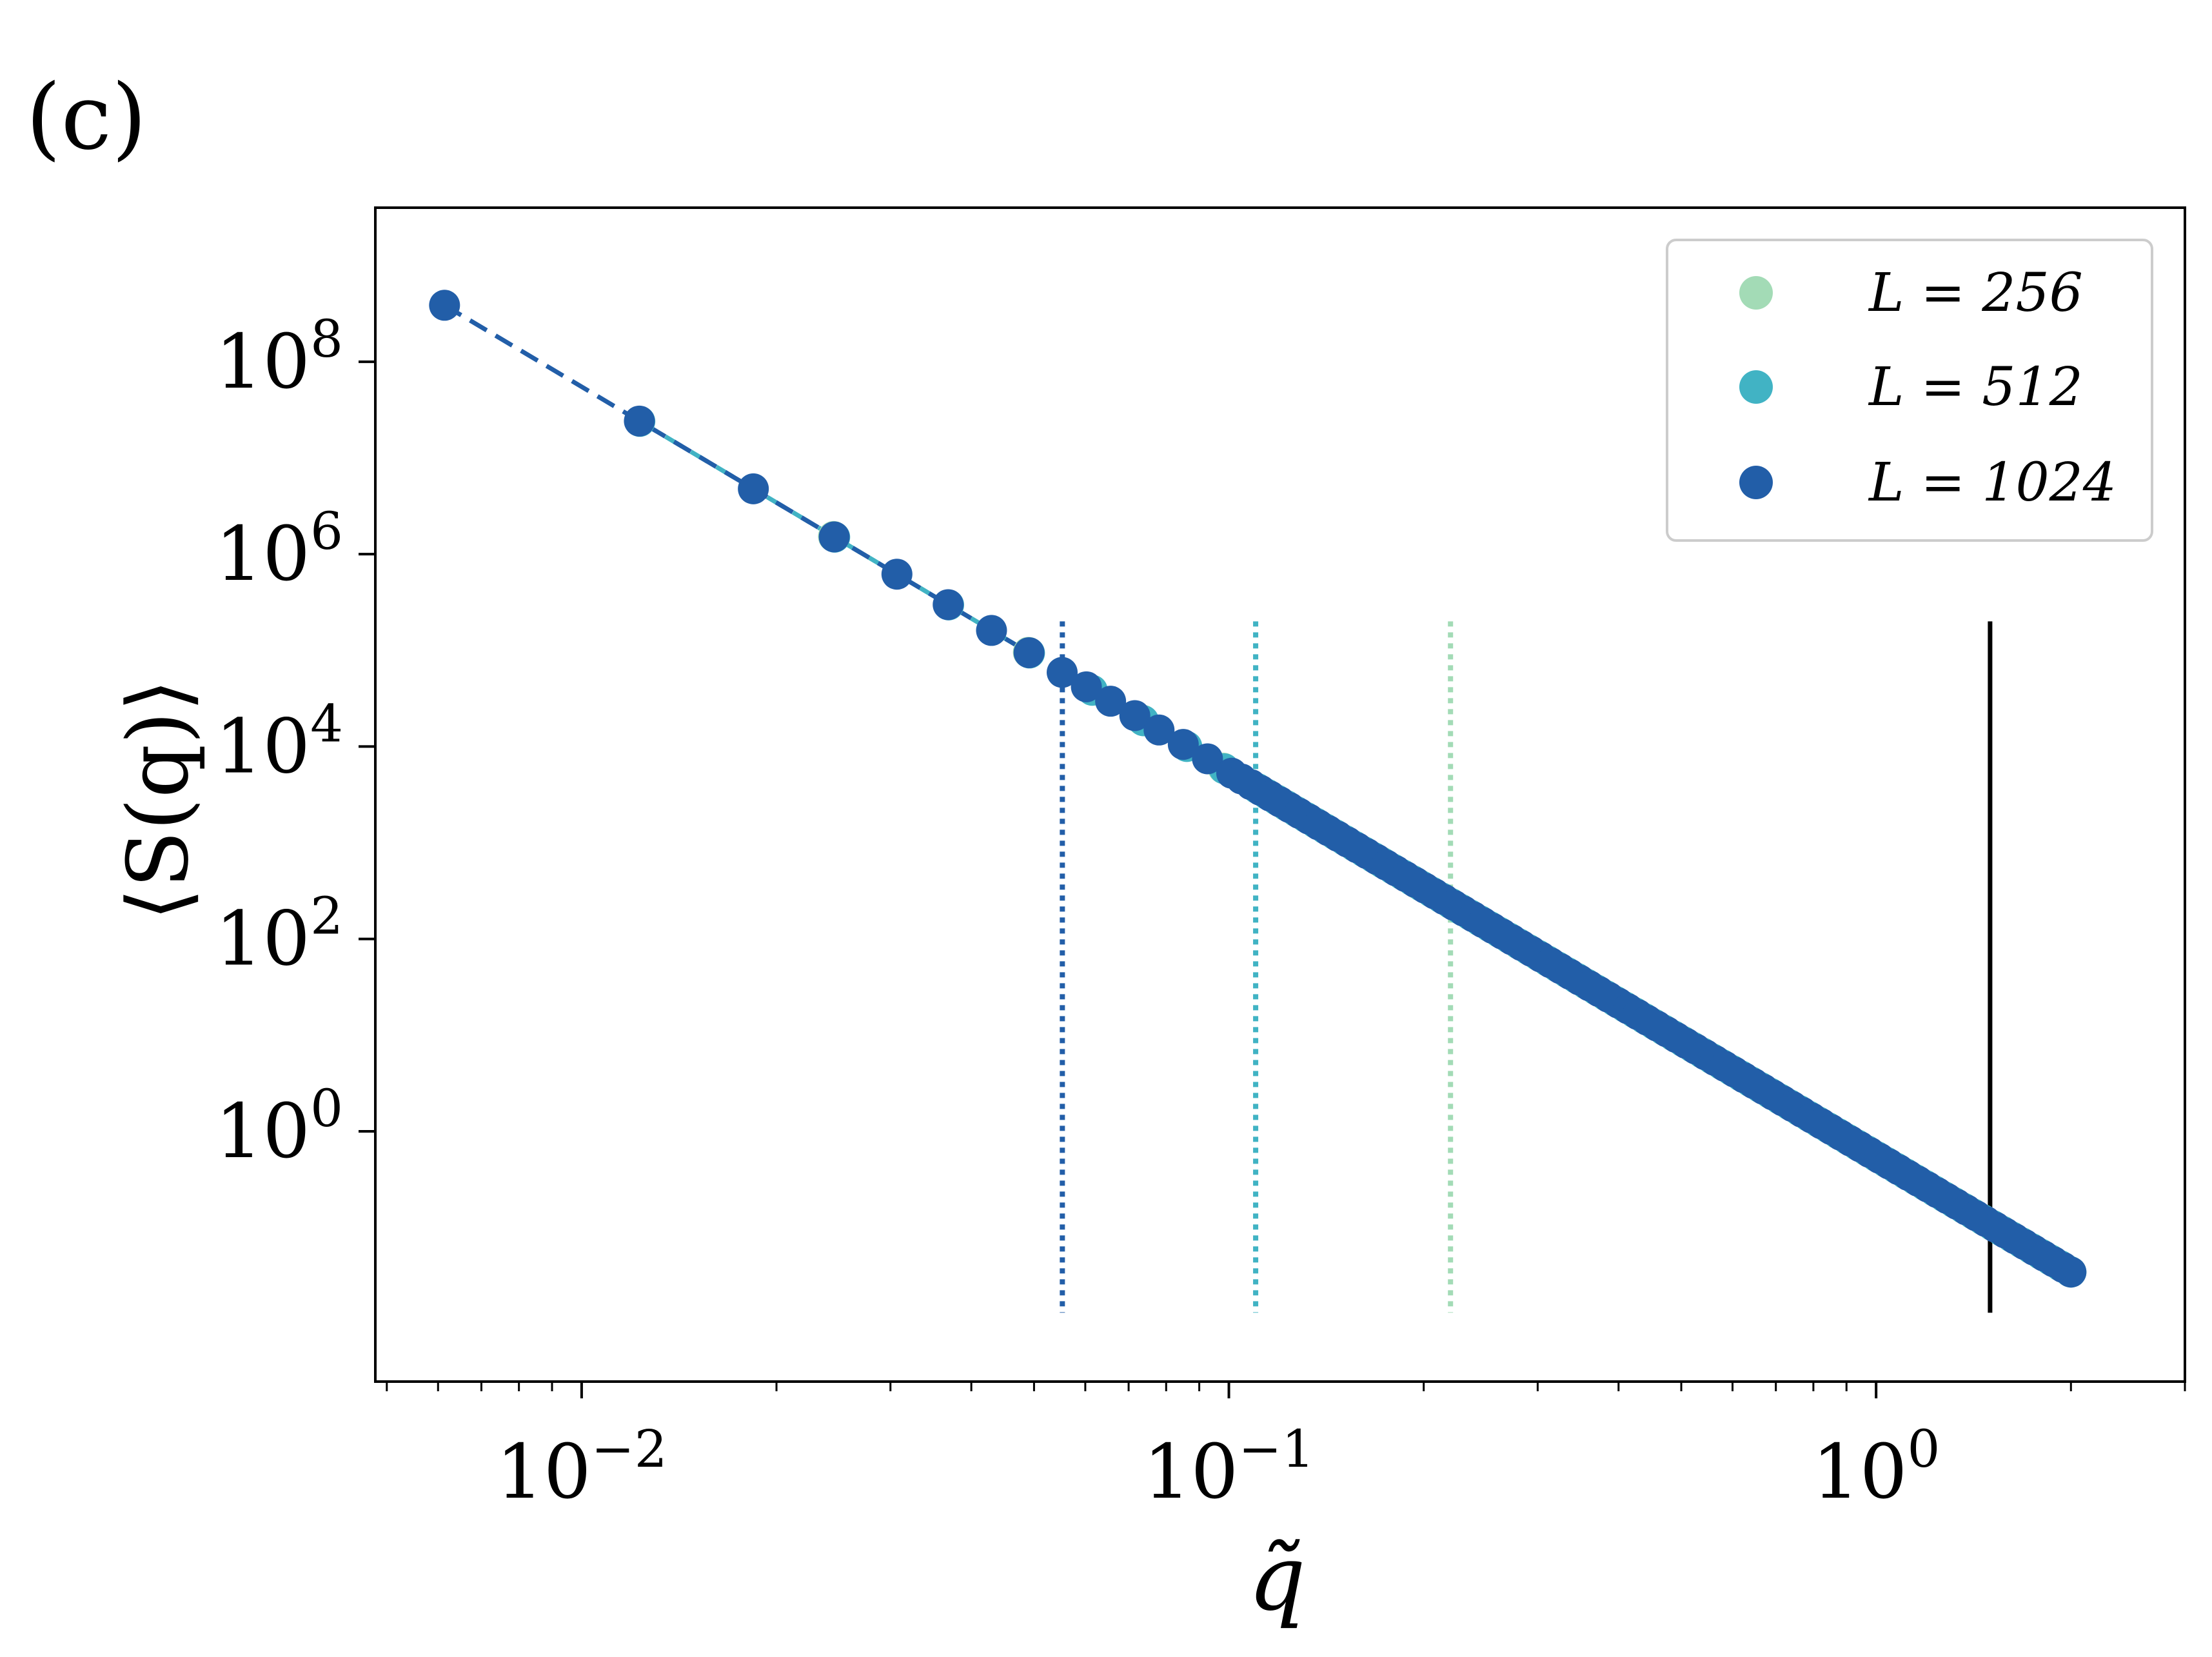  I want to click on x-axis: 10⁻² 10⁻¹ 10⁰, so click(1286, 1449).